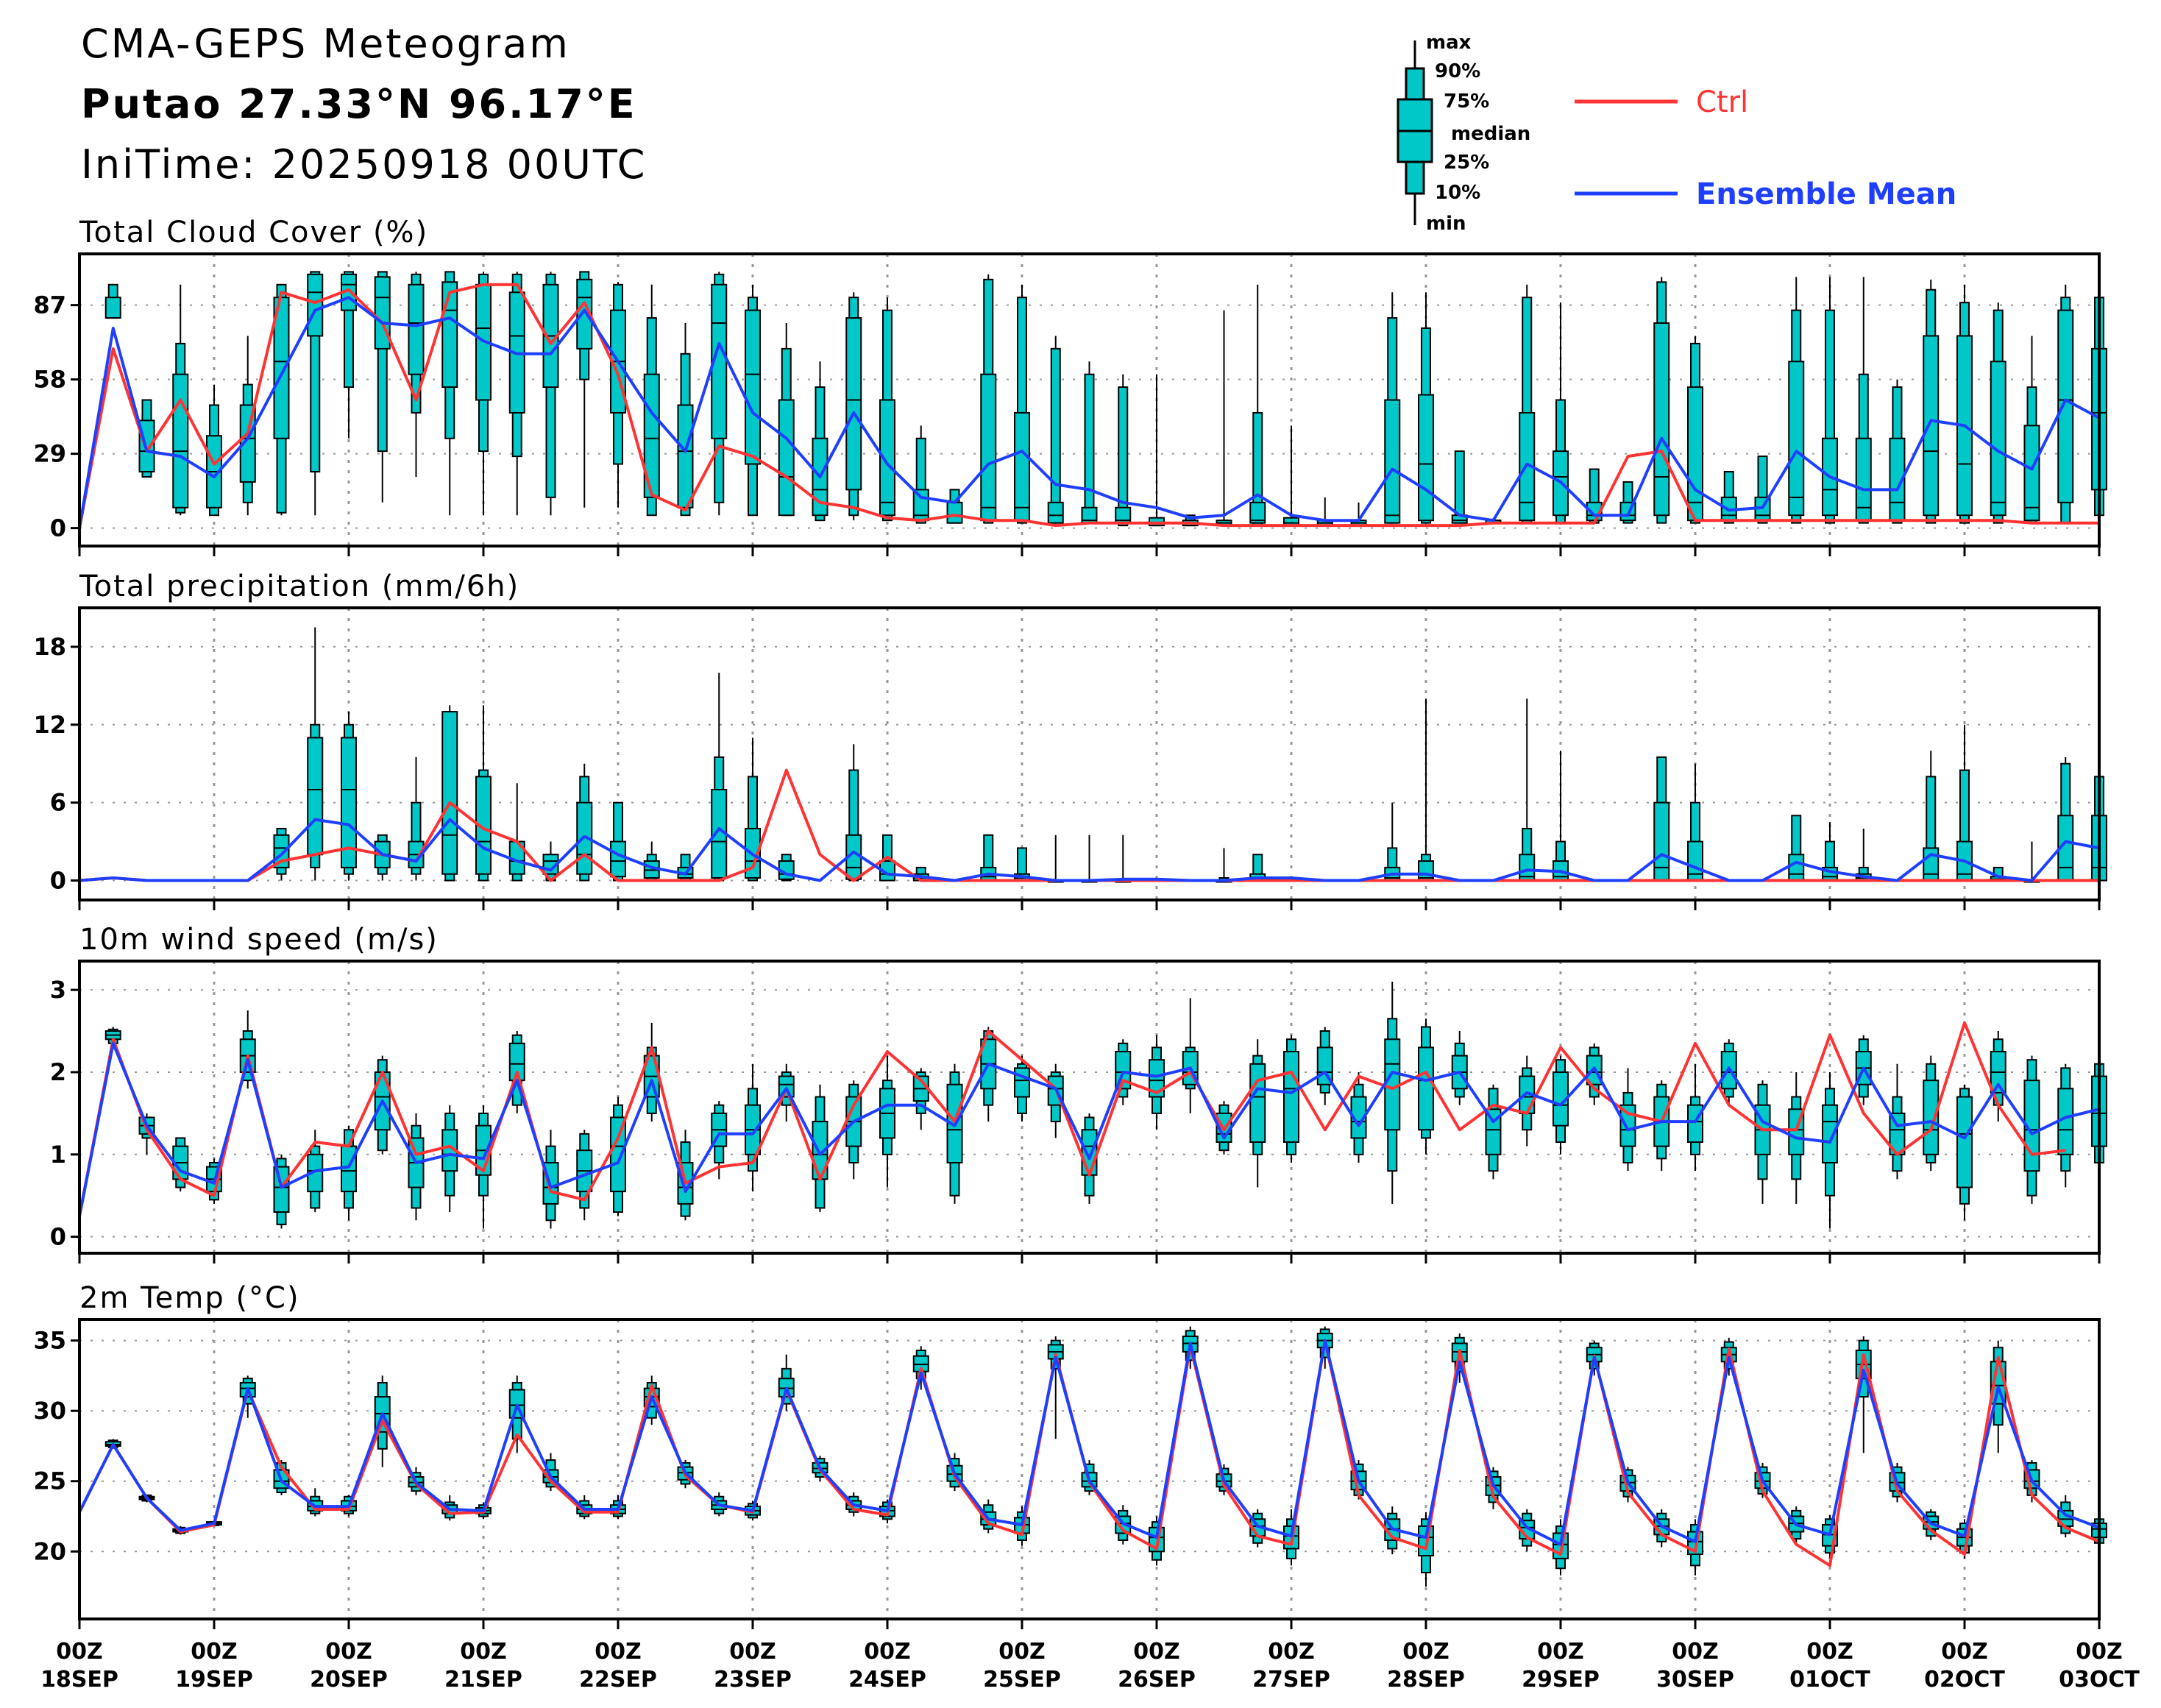  What do you see at coordinates (359, 104) in the screenshot?
I see `station-label: Putao 27.33°N 96.17°E` at bounding box center [359, 104].